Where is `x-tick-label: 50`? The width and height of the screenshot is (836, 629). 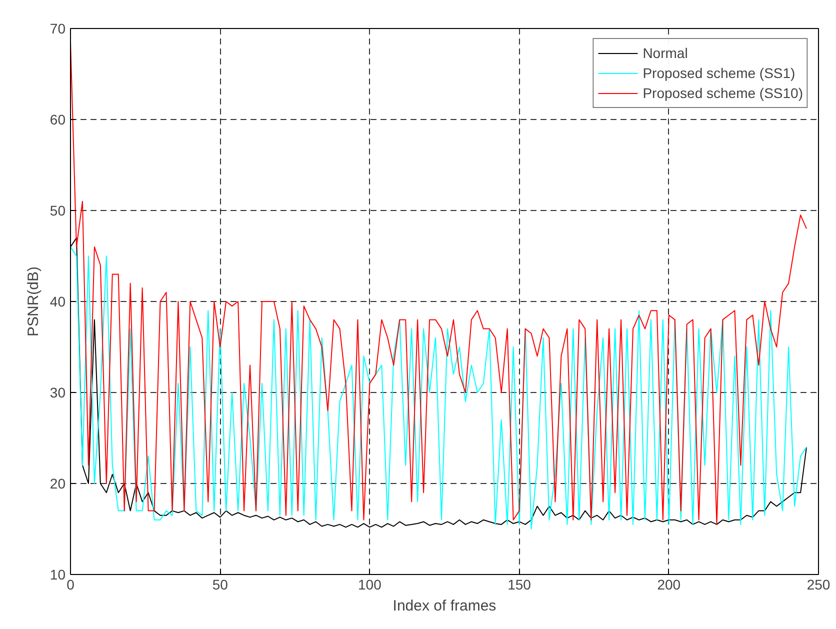 x-tick-label: 50 is located at coordinates (220, 584).